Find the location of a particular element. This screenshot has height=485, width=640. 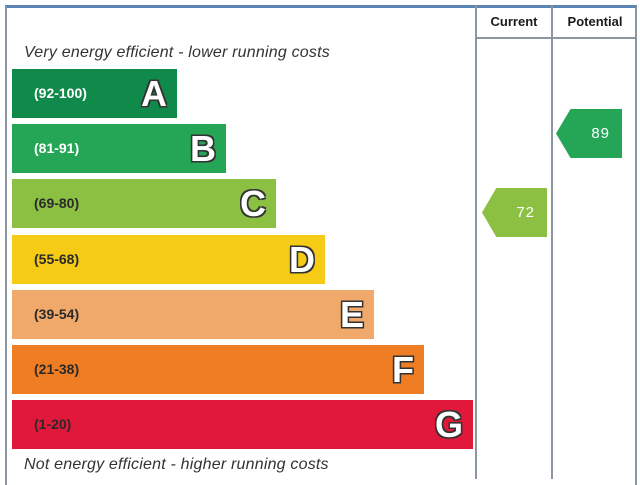

band-e: (39-54) E is located at coordinates (193, 314).